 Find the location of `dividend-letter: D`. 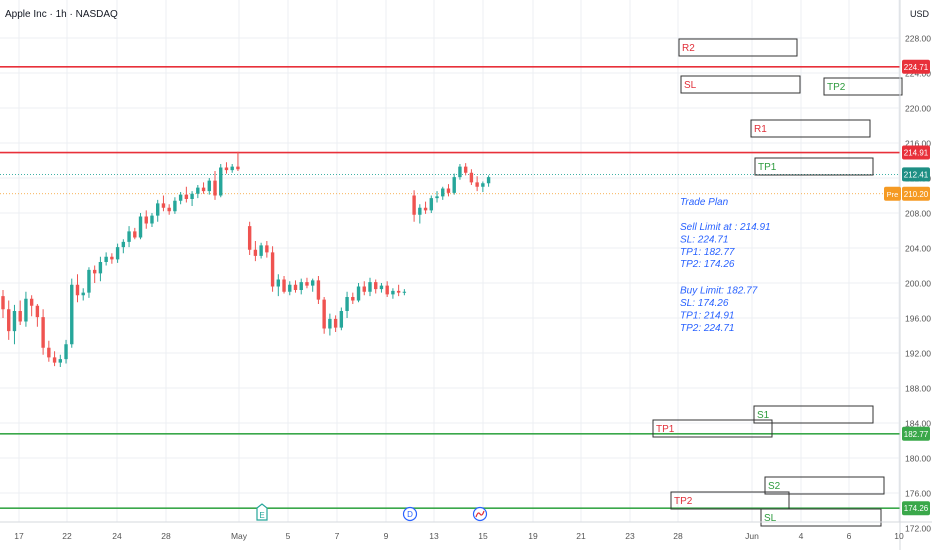

dividend-letter: D is located at coordinates (410, 514).